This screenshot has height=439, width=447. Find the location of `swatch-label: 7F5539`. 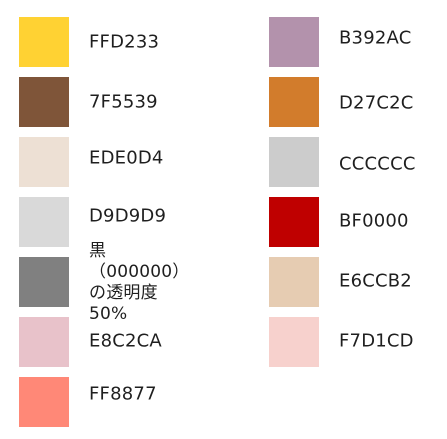

swatch-label: 7F5539 is located at coordinates (123, 102).